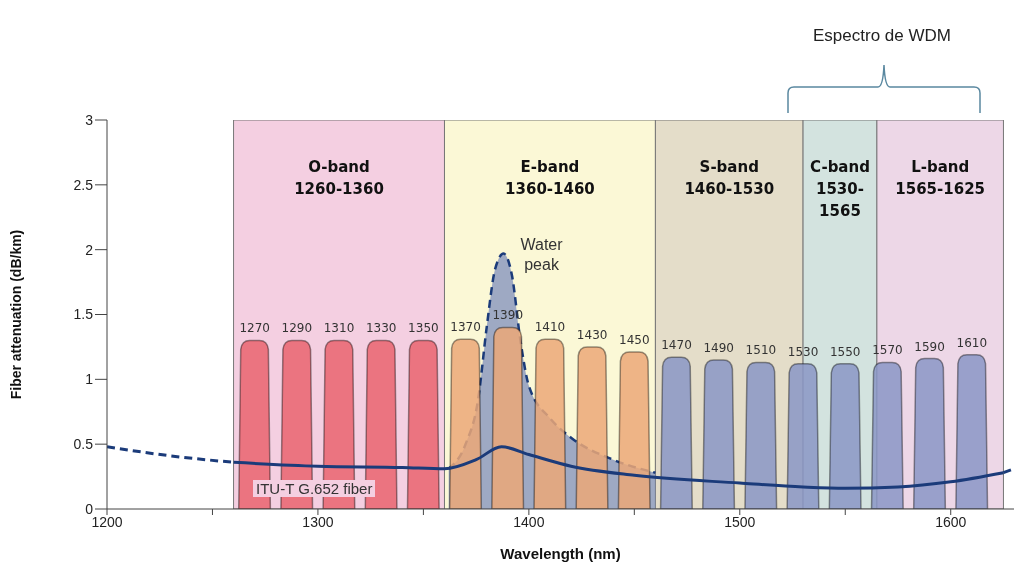  Describe the element at coordinates (89, 119) in the screenshot. I see `y-tick-label: 3` at that location.